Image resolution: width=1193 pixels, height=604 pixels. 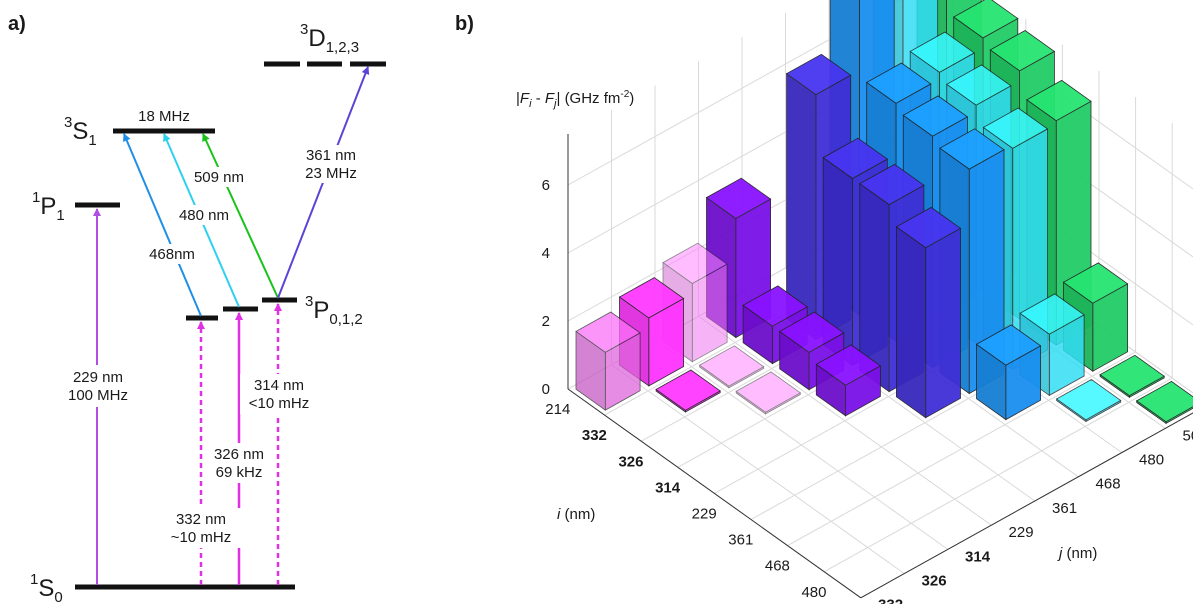 I want to click on state-label-3P012: 3P0,1,2, so click(x=334, y=310).